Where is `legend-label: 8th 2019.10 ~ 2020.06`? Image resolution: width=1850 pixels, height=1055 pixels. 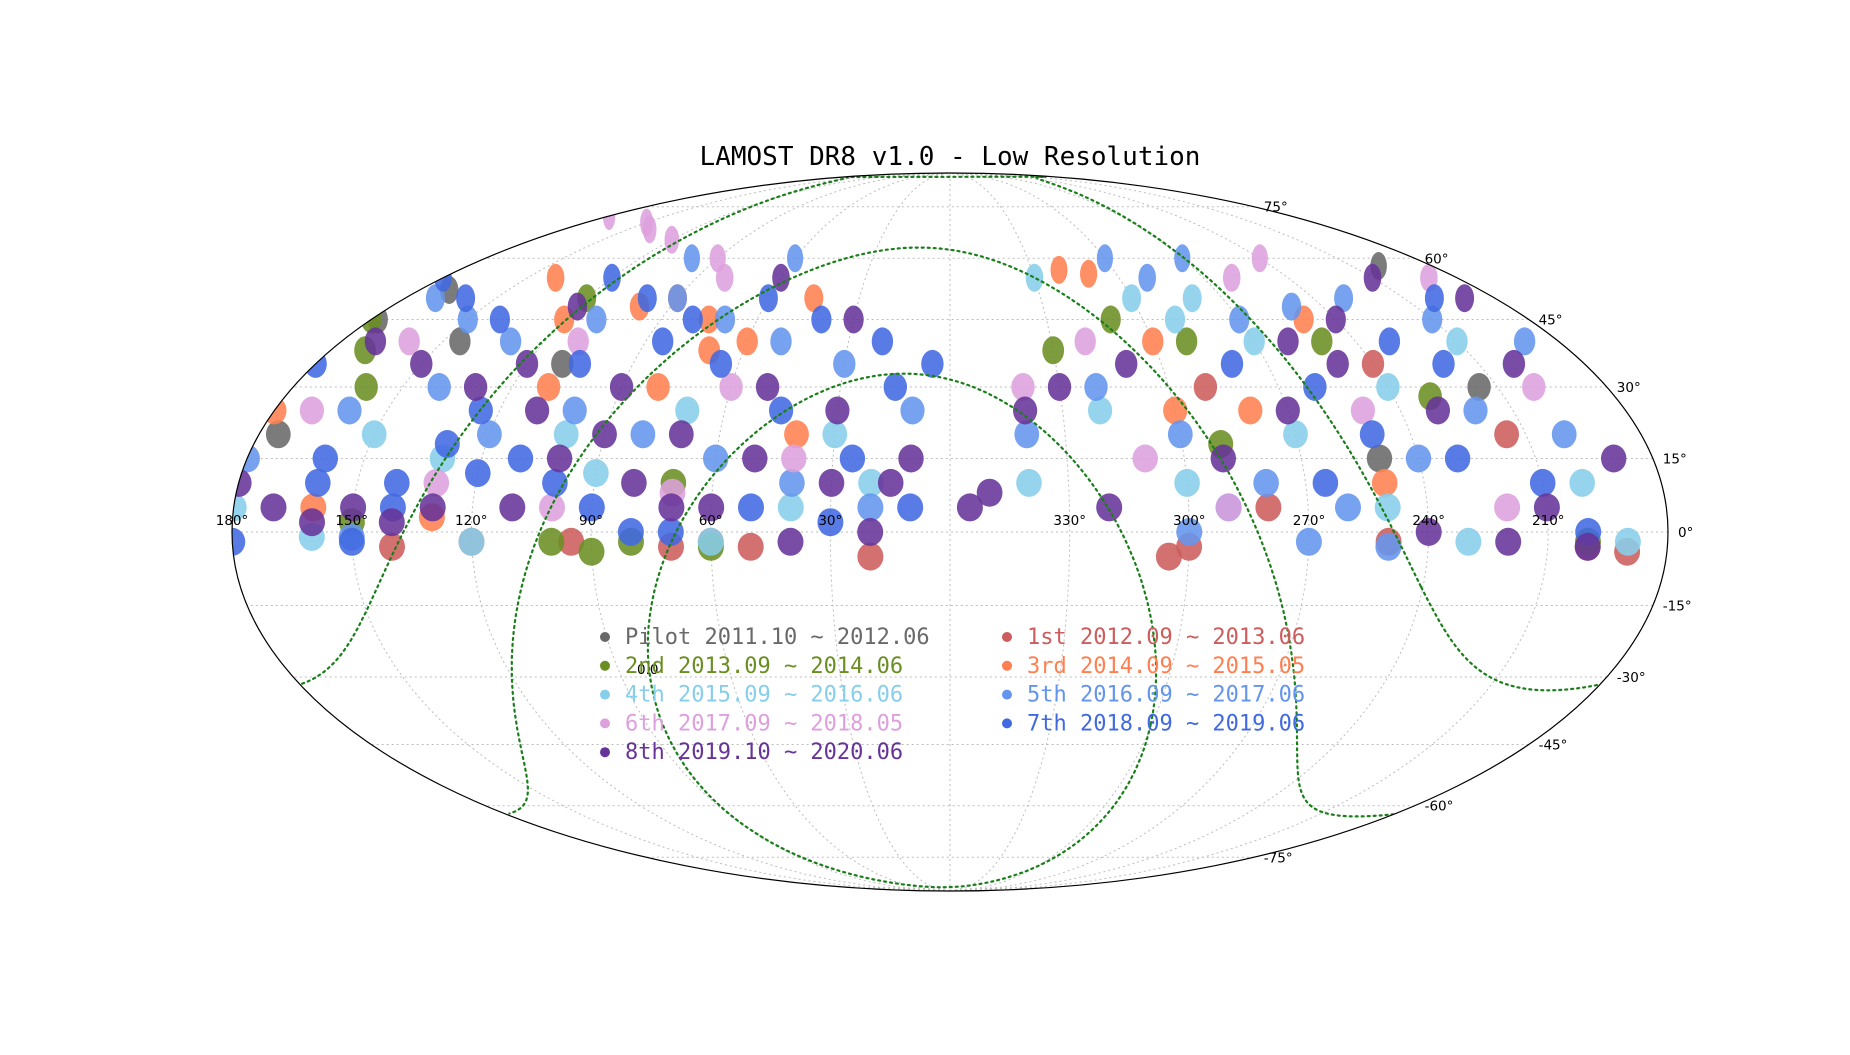 legend-label: 8th 2019.10 ~ 2020.06 is located at coordinates (764, 752).